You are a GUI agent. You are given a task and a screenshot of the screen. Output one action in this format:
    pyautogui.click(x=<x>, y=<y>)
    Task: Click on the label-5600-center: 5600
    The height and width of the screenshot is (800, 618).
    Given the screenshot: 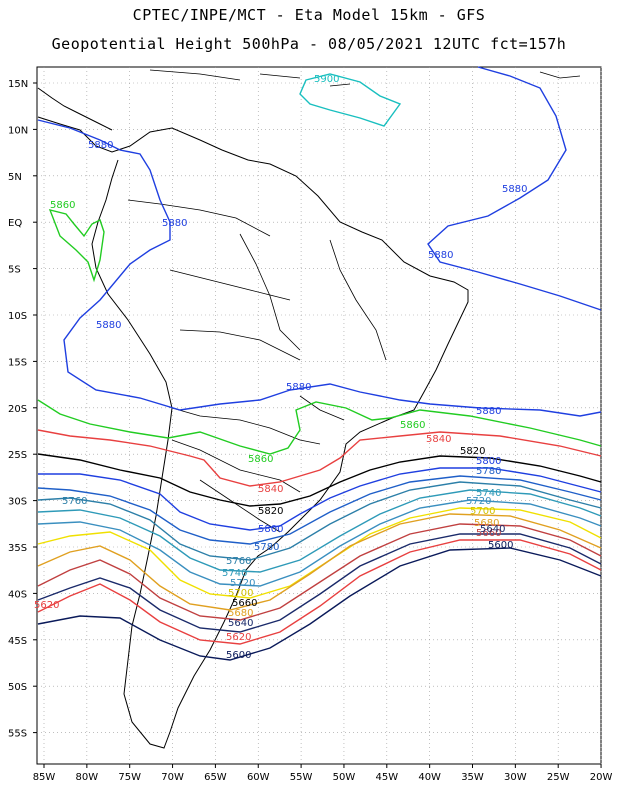 What is the action you would take?
    pyautogui.click(x=238, y=655)
    